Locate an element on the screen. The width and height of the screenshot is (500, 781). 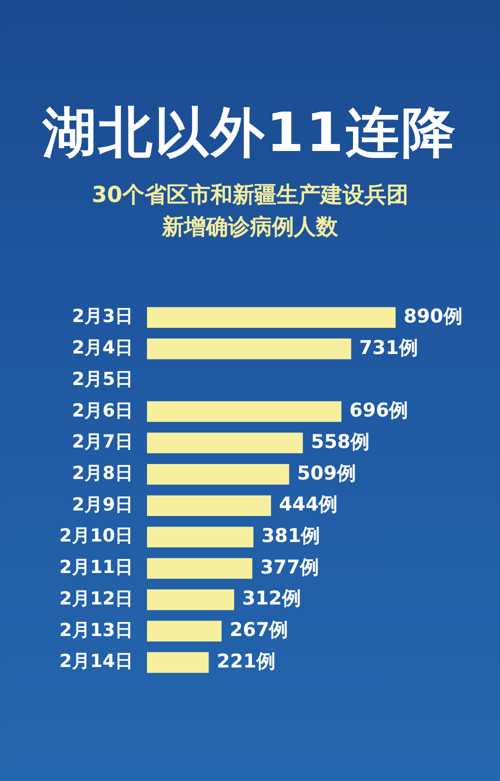
y-tick-label: 2月3日 is located at coordinates (102, 317).